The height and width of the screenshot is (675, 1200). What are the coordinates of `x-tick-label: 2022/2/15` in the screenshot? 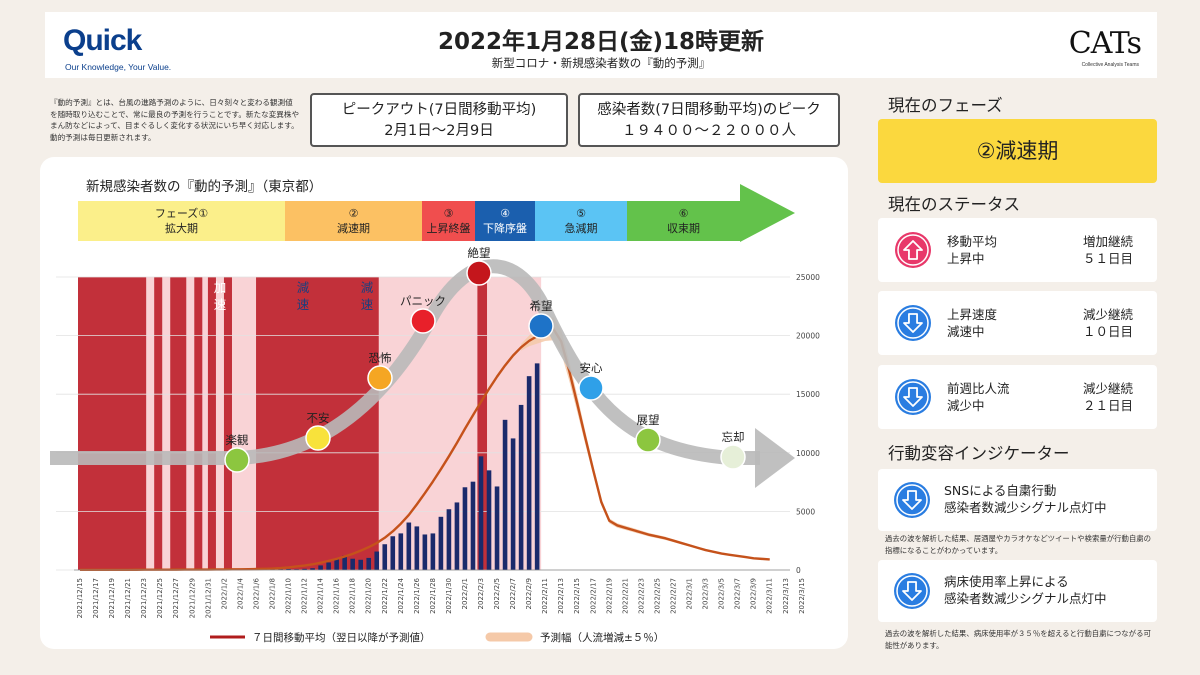 It's located at (577, 596).